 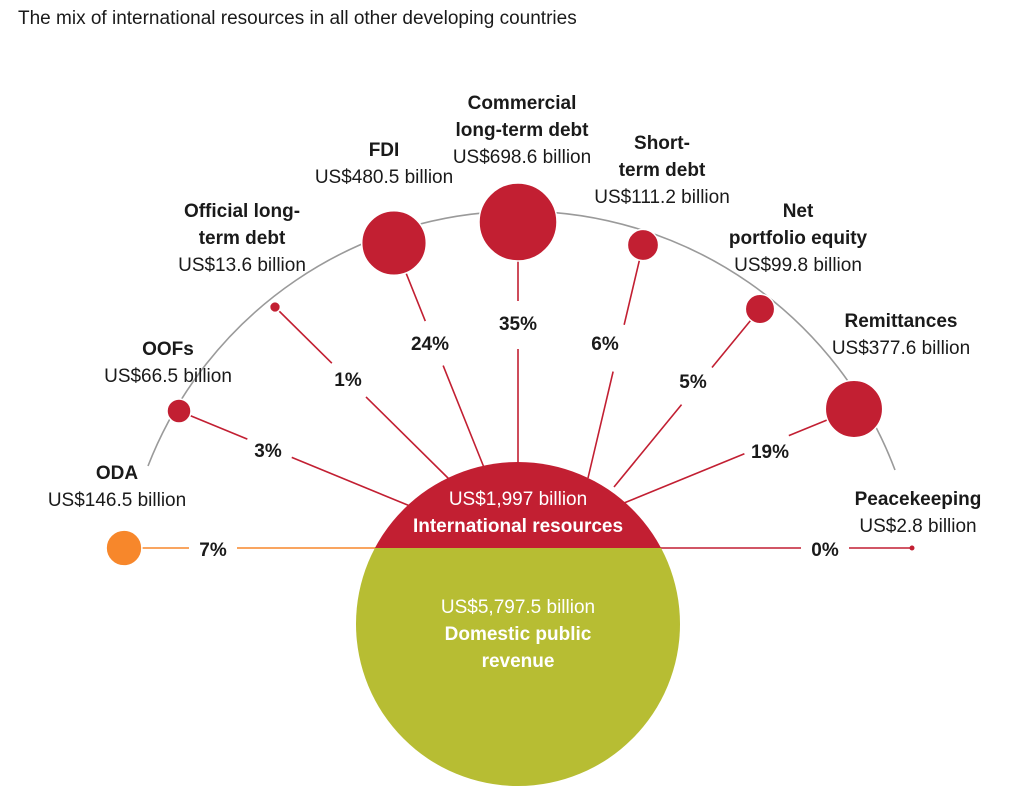 What do you see at coordinates (918, 526) in the screenshot?
I see `item-amount: US$2.8 billion` at bounding box center [918, 526].